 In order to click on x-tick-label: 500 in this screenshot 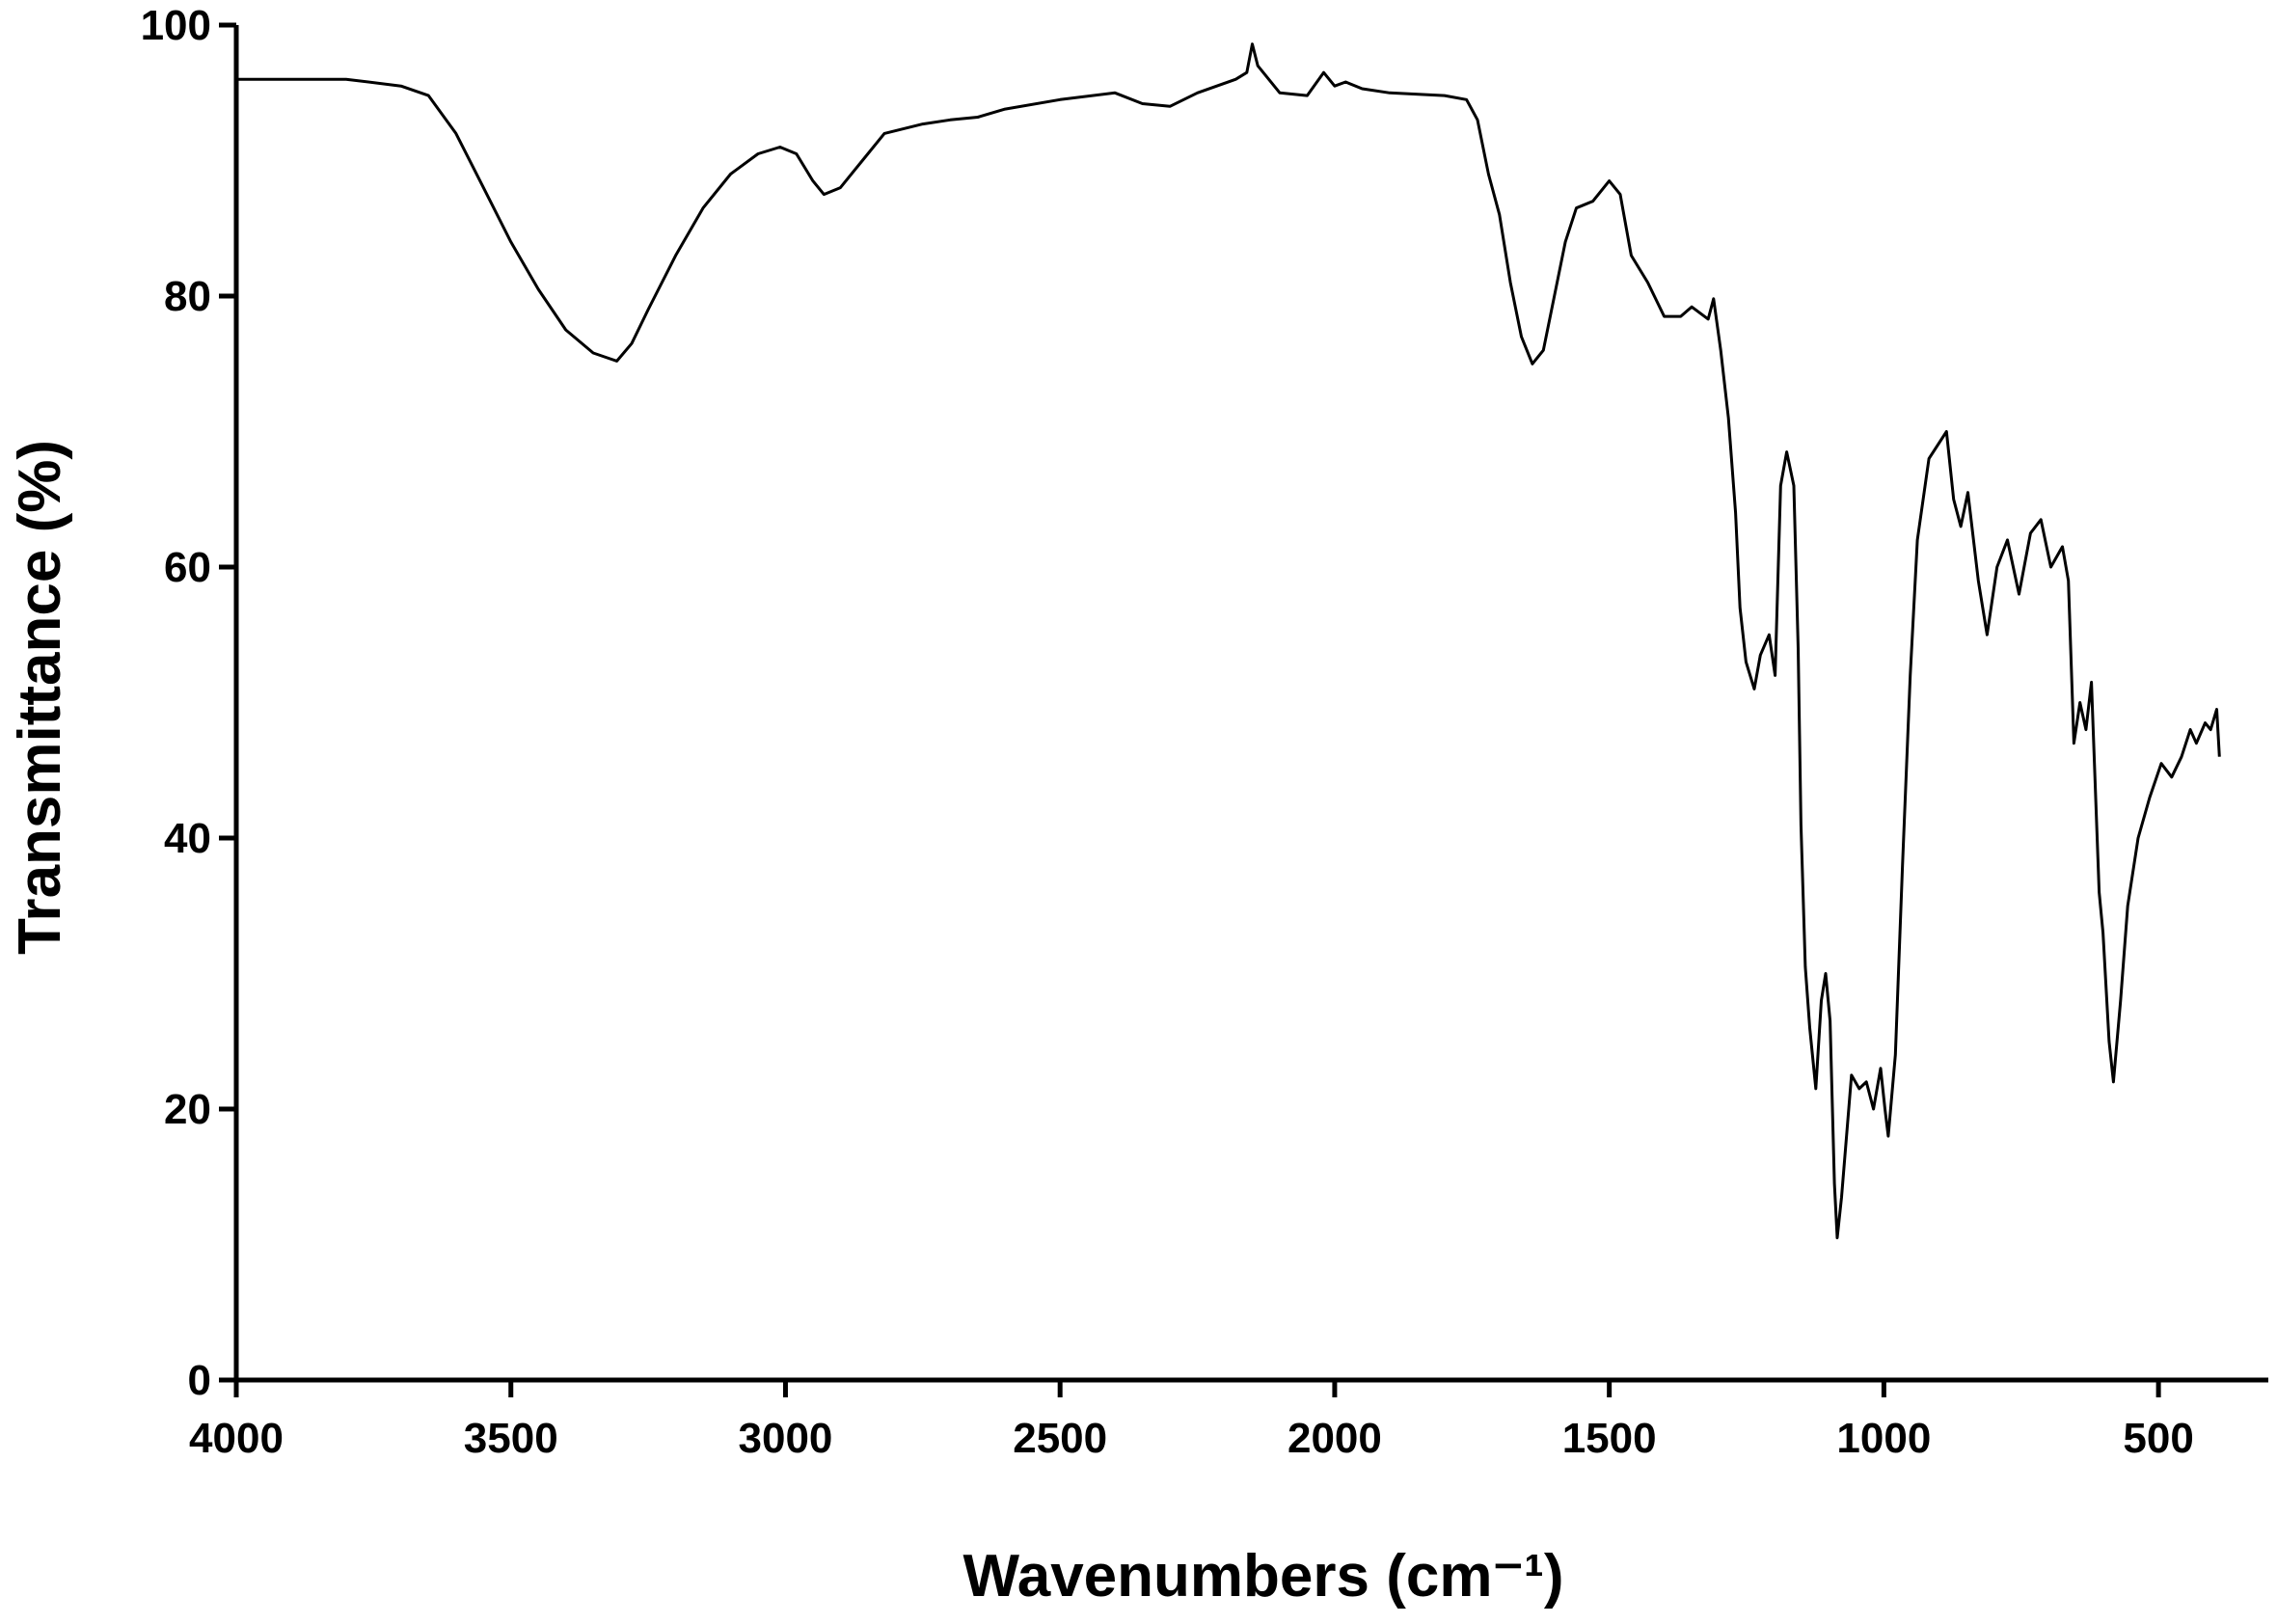, I will do `click(2158, 1438)`.